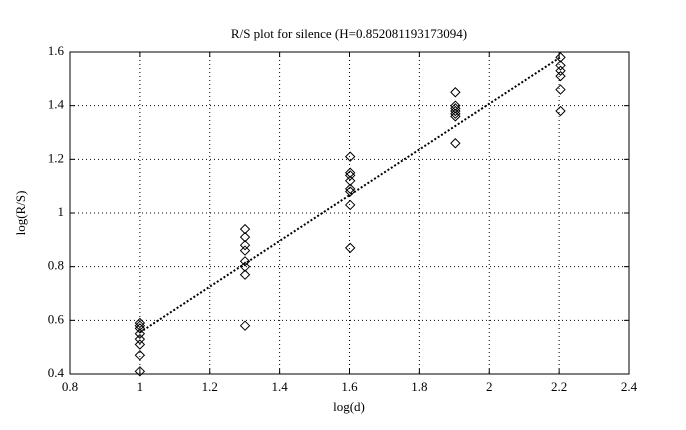  I want to click on x-tick-label: 0.8, so click(70, 386).